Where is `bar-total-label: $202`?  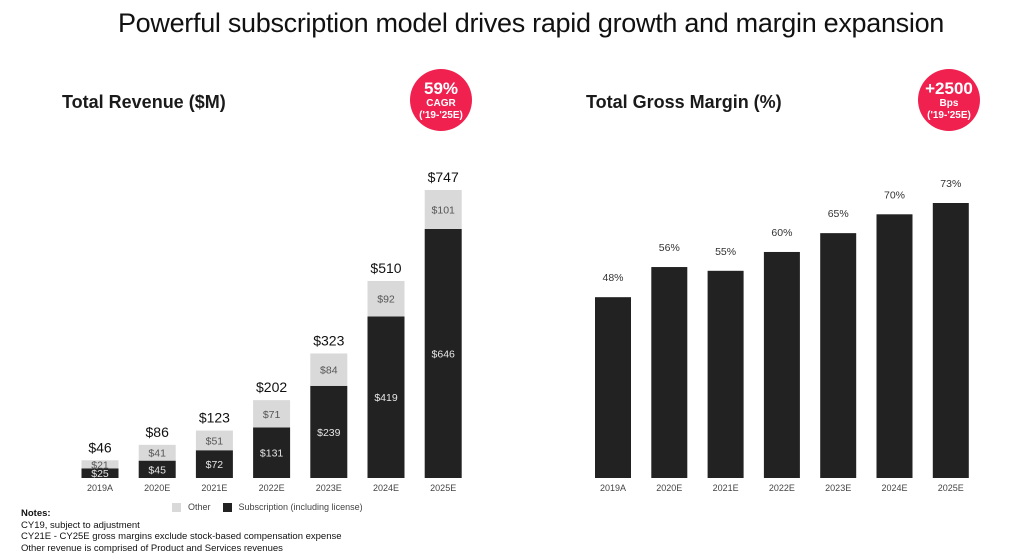
bar-total-label: $202 is located at coordinates (271, 387).